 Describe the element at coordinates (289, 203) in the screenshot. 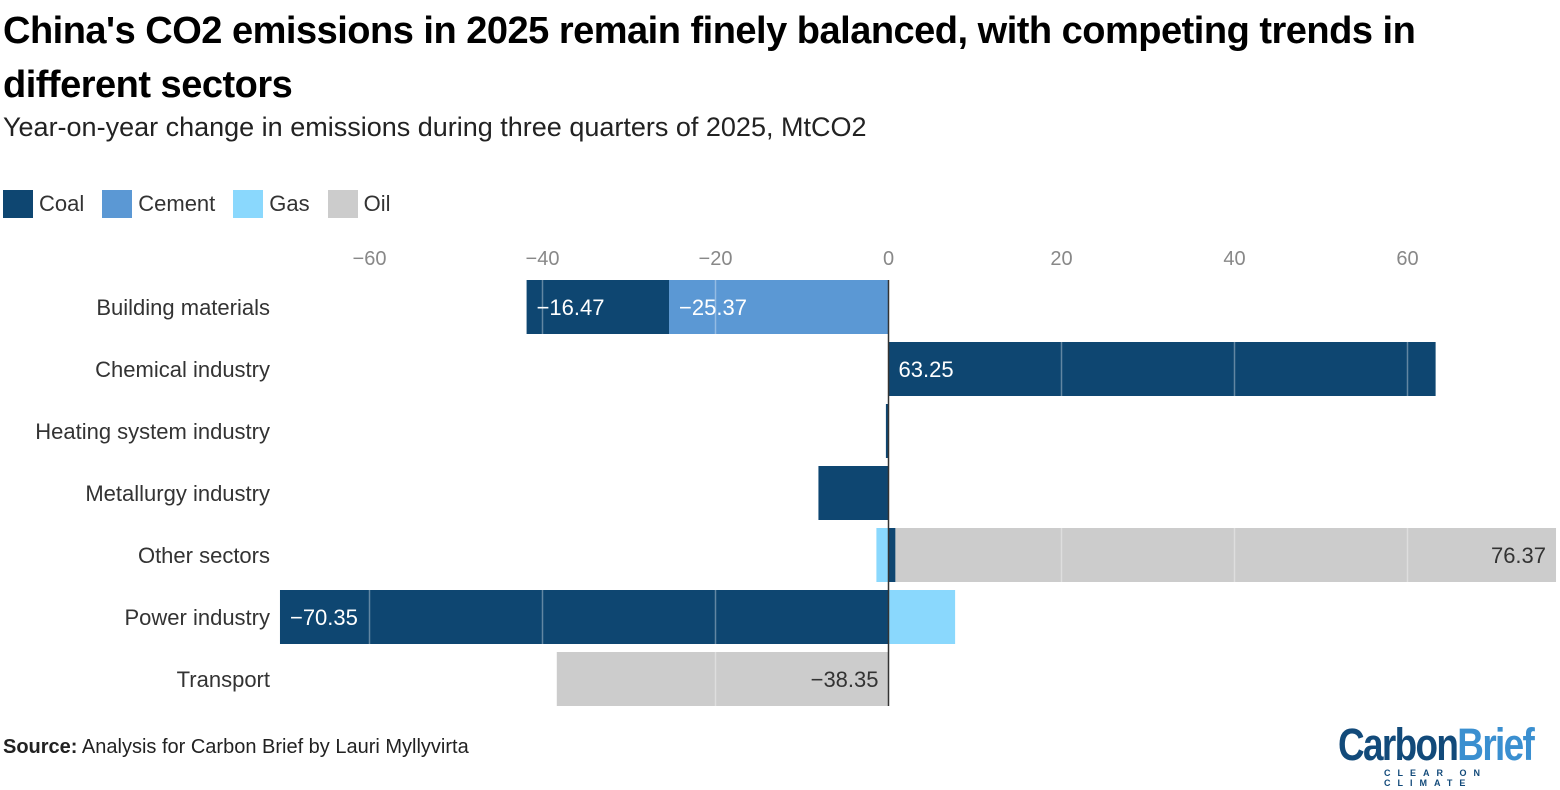

I see `legend-label: Gas` at that location.